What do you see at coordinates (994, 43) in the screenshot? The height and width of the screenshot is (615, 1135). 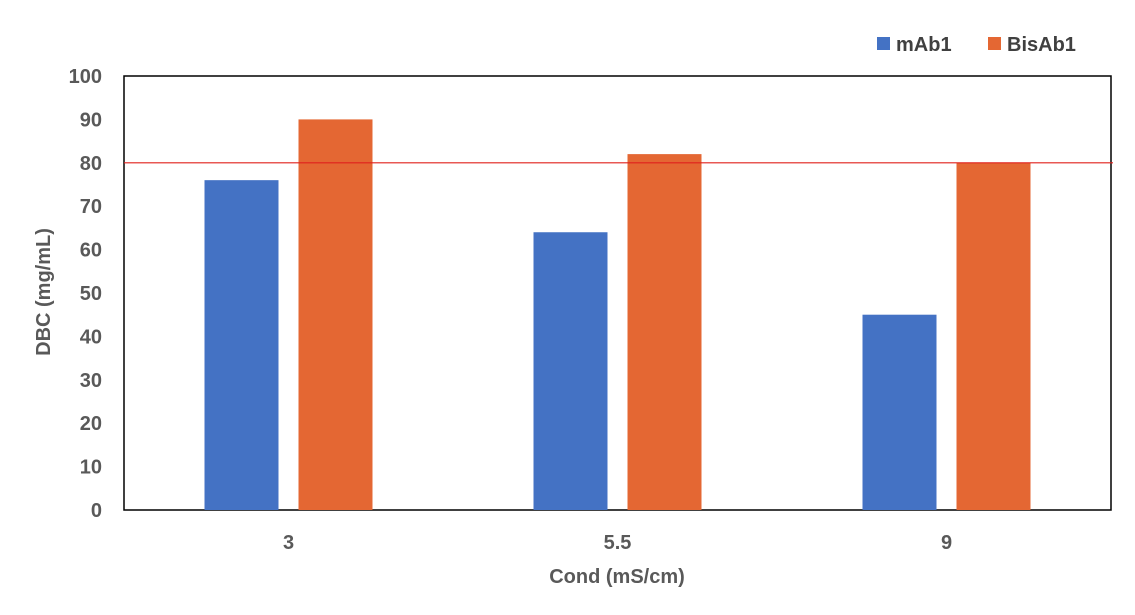 I see `legend-swatch-bisab1` at bounding box center [994, 43].